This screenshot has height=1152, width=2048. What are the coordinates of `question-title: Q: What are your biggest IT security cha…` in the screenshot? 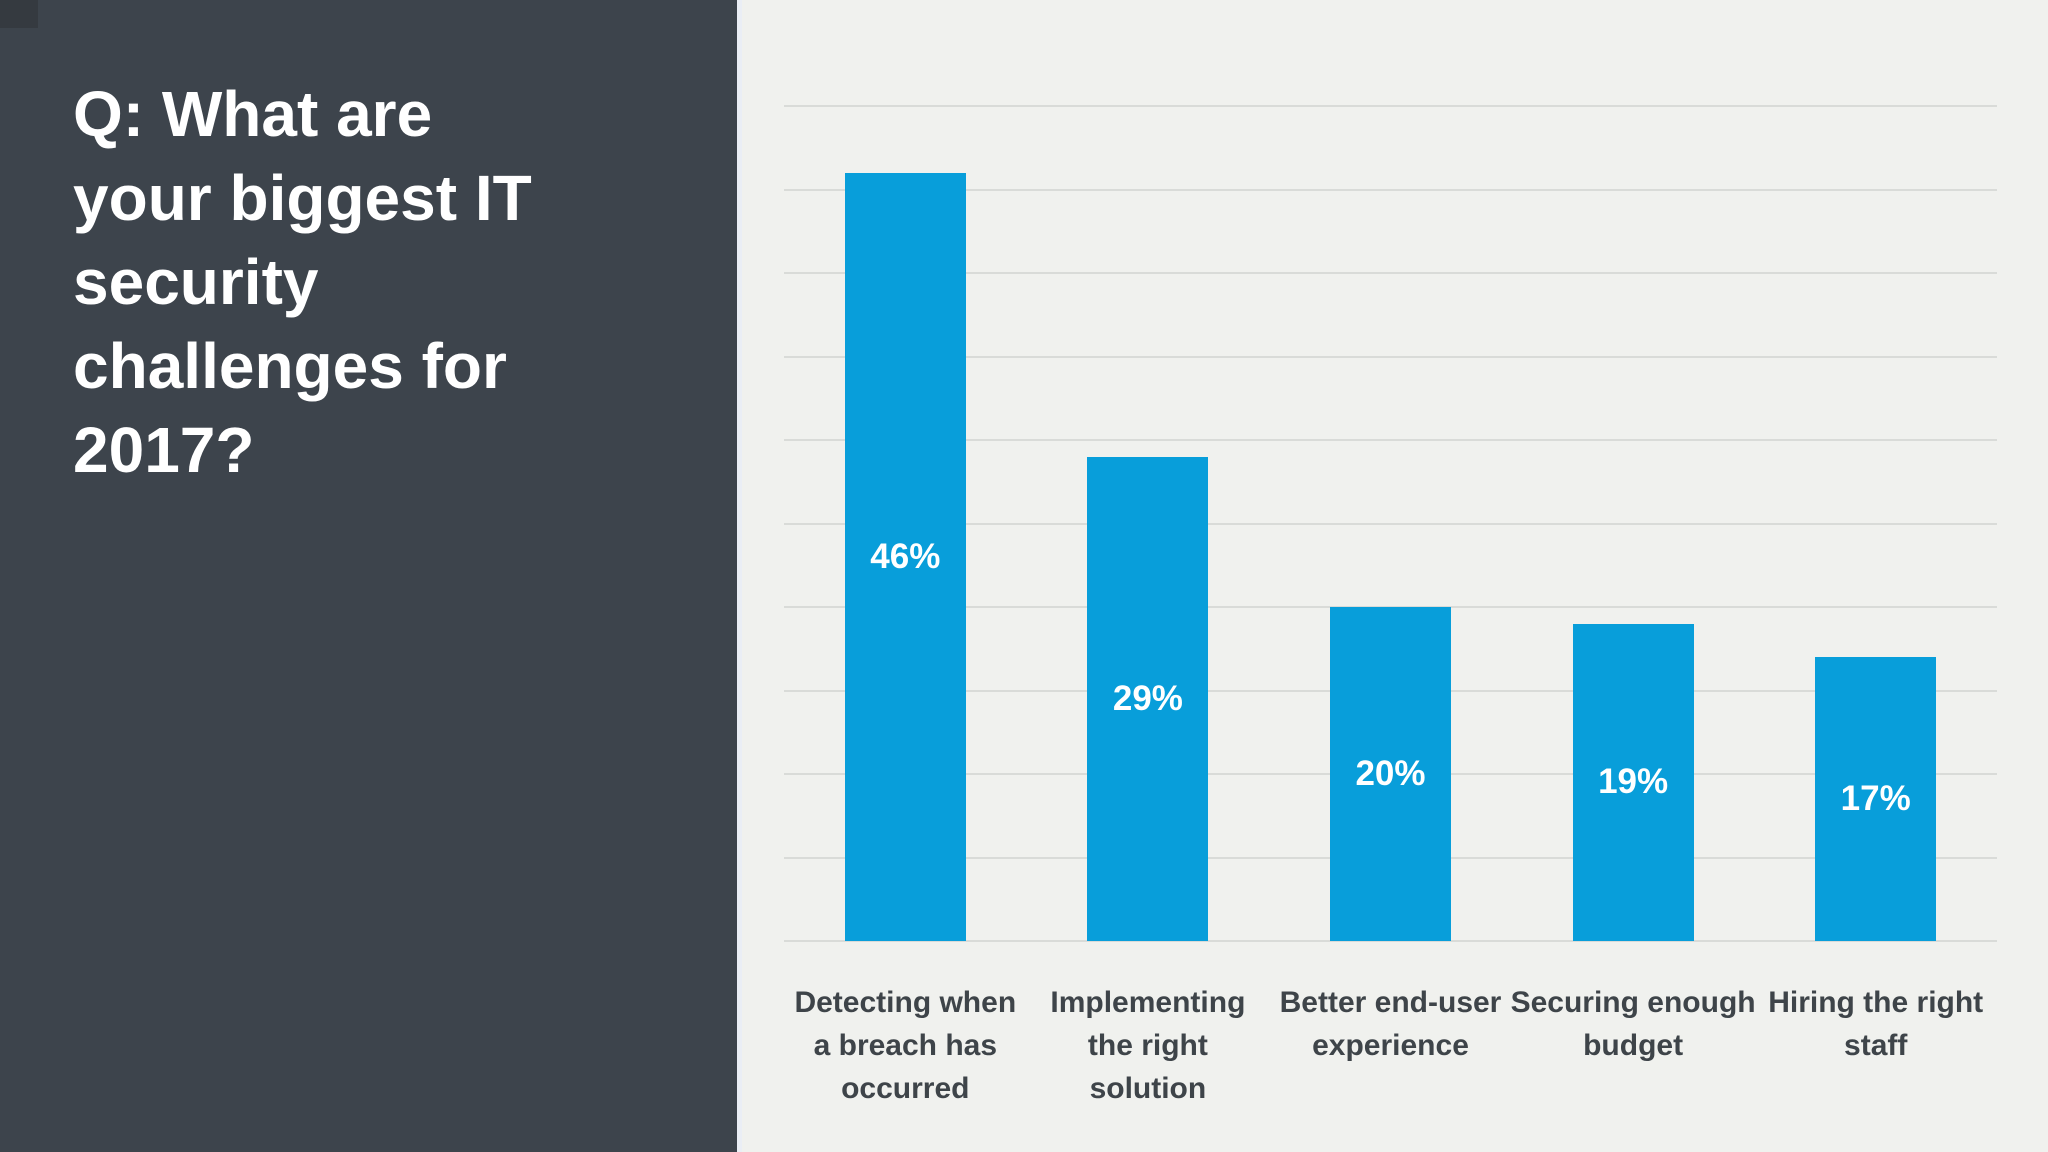 It's located at (302, 282).